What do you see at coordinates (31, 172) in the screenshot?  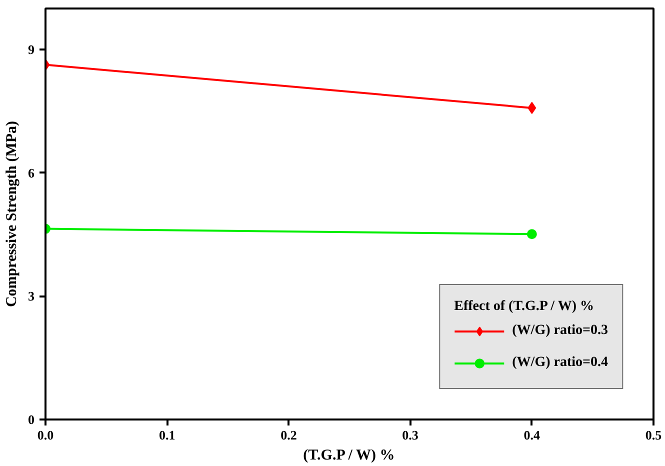 I see `y-tick-label: 6` at bounding box center [31, 172].